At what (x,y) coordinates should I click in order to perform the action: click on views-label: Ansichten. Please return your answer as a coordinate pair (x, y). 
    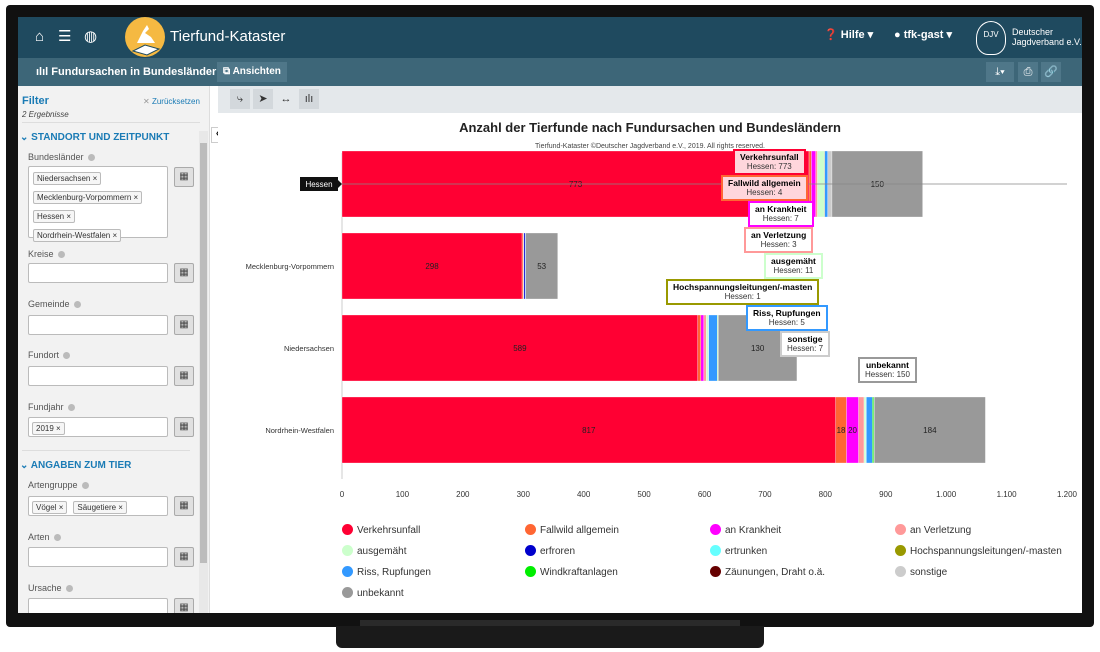
    Looking at the image, I should click on (256, 71).